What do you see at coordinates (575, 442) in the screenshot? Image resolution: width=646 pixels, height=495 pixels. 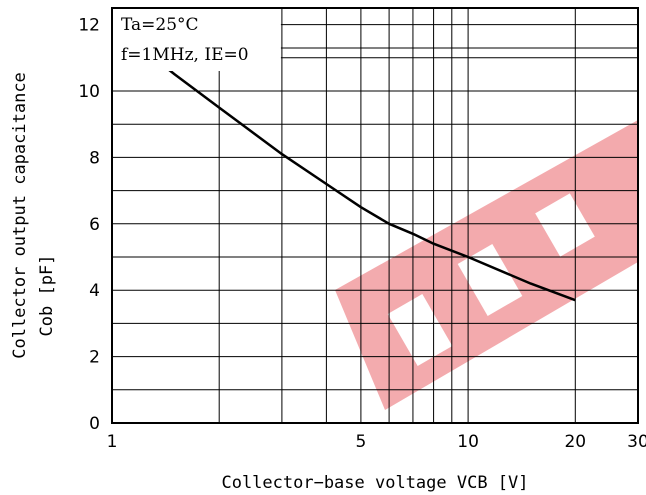 I see `x-tick-label: 20` at bounding box center [575, 442].